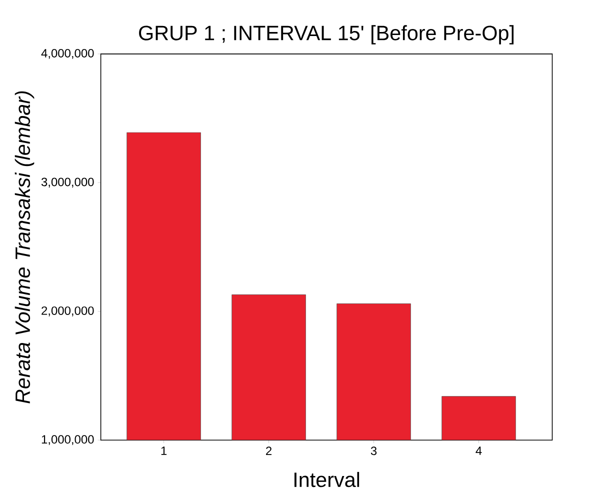  Describe the element at coordinates (68, 440) in the screenshot. I see `y-tick-label: 1,000,000` at that location.